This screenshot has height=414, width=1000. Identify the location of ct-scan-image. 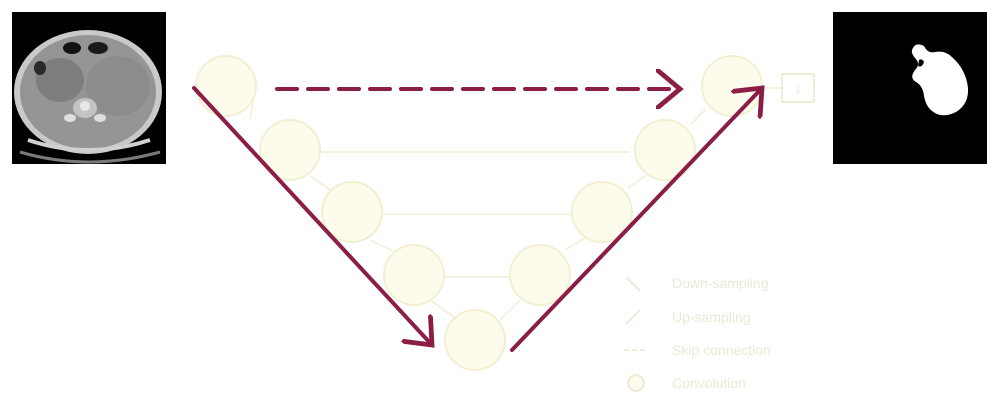
(89, 88).